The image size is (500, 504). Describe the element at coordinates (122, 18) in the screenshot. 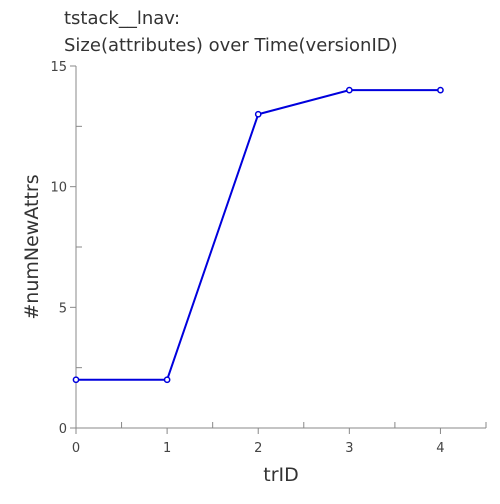

I see `chart-title-line-1: tstack__lnav:` at that location.